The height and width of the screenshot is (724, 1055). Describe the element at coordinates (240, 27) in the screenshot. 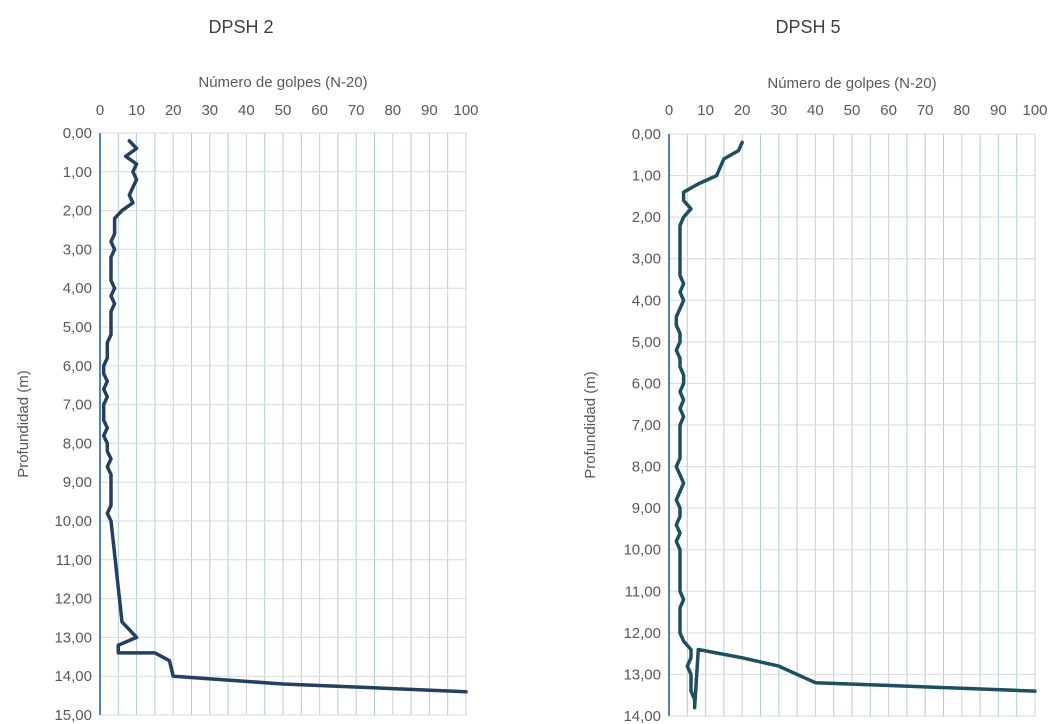

I see `chart-title: DPSH 2` at that location.